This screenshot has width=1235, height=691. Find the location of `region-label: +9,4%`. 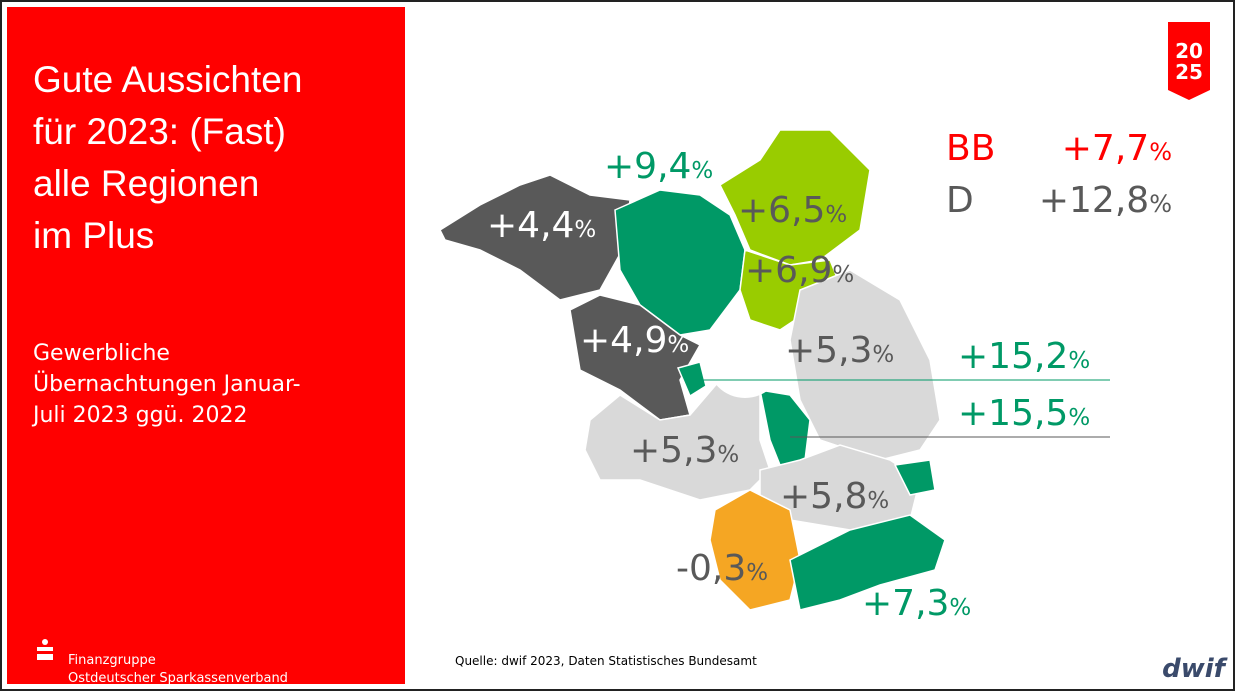

region-label: +9,4% is located at coordinates (658, 166).